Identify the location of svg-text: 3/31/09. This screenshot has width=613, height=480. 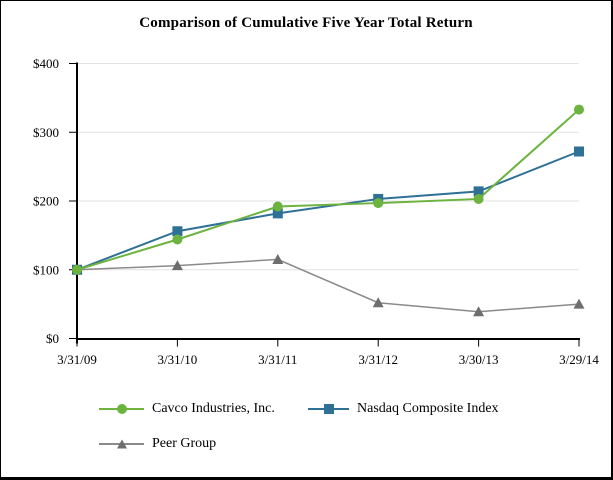
(77, 359).